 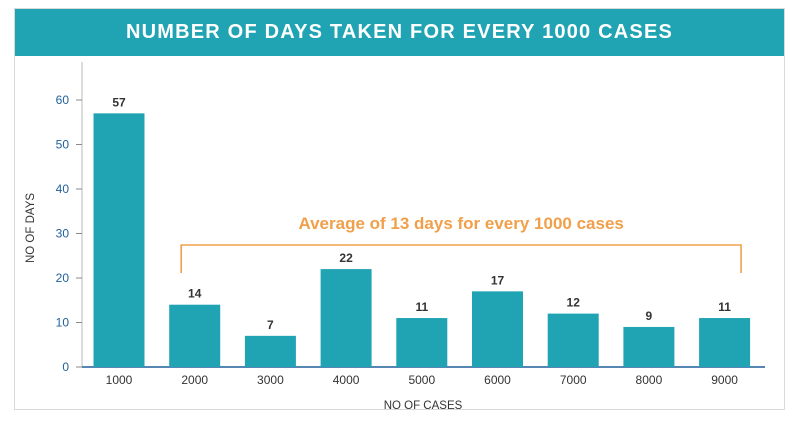 I want to click on data-label: 12, so click(x=574, y=303).